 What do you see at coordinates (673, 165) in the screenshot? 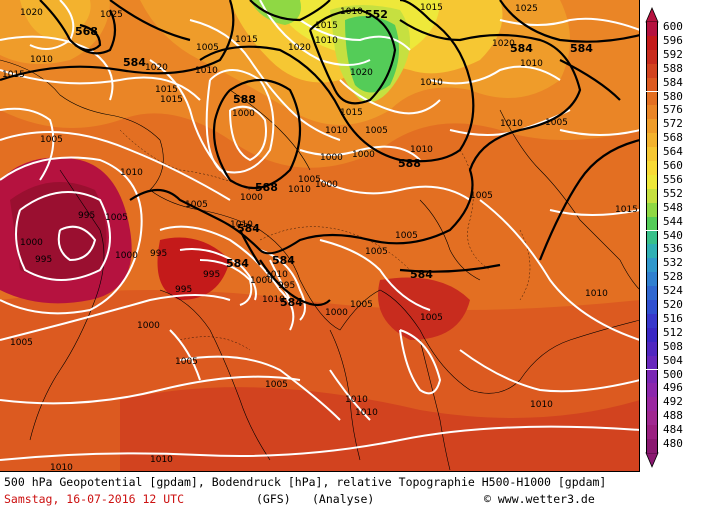
I see `legend-label: 560` at bounding box center [673, 165].